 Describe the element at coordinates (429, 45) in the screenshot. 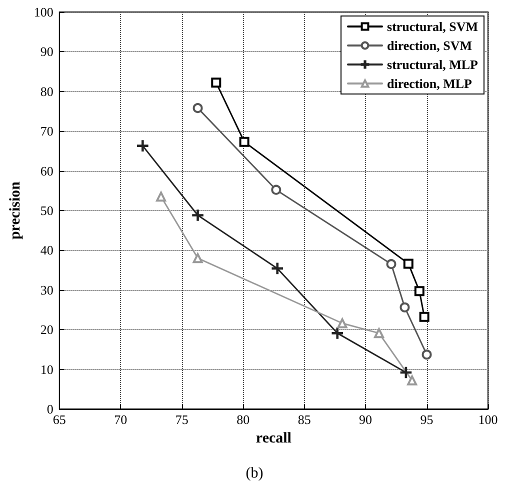

I see `legend-label: direction, SVM` at that location.